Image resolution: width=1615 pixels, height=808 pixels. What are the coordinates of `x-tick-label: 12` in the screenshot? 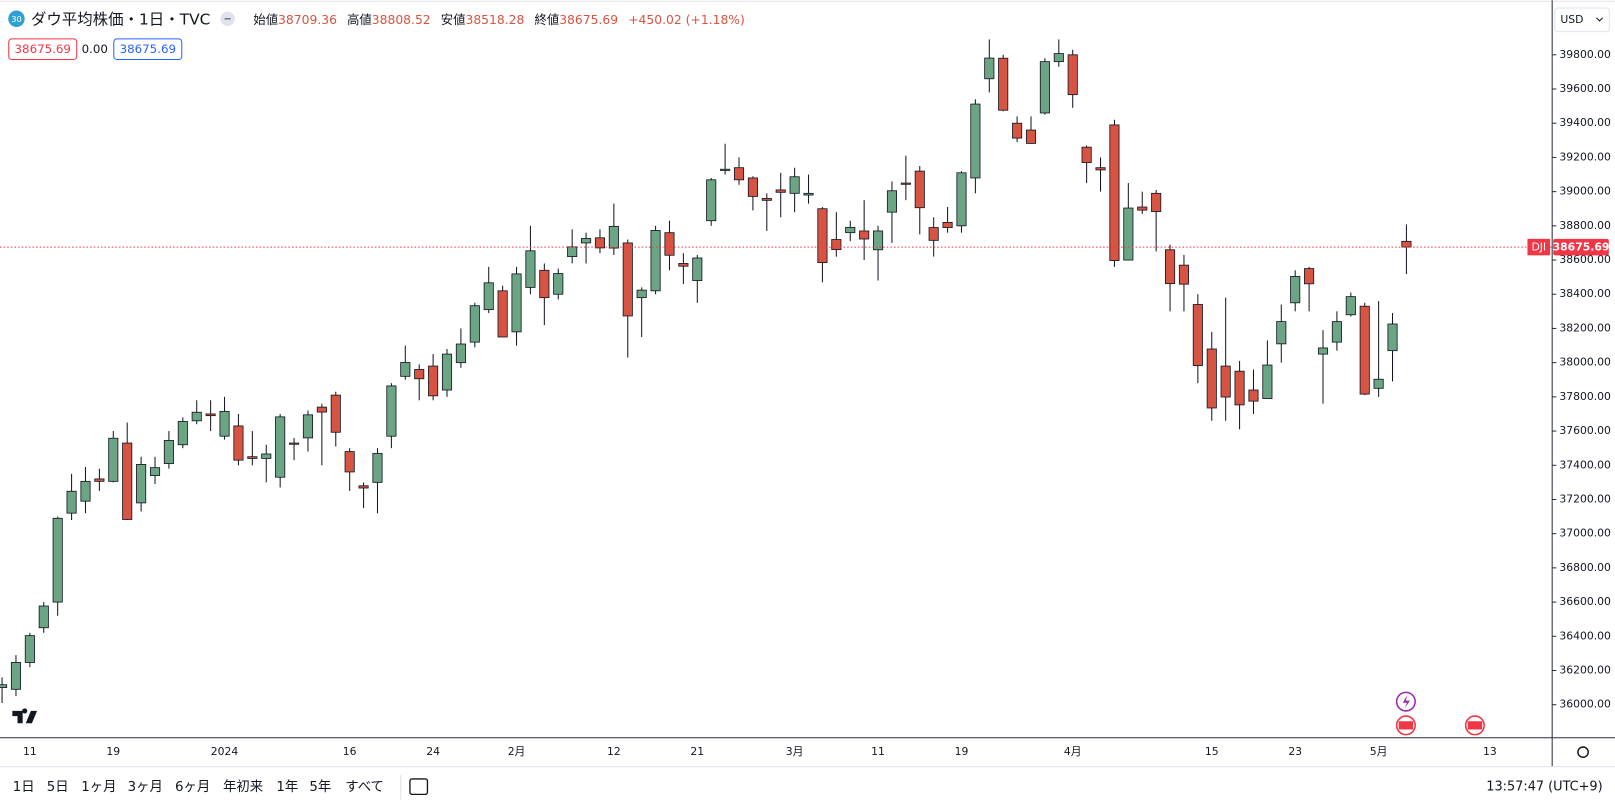 It's located at (614, 751).